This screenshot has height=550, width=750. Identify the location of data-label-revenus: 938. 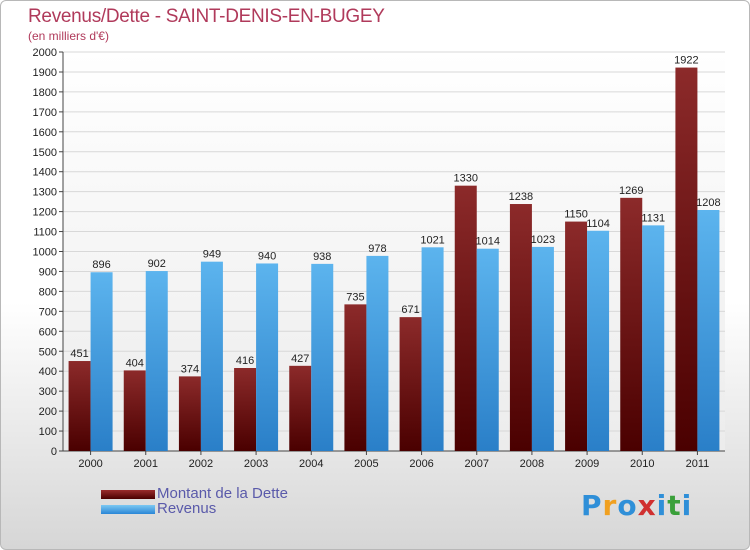
(322, 257).